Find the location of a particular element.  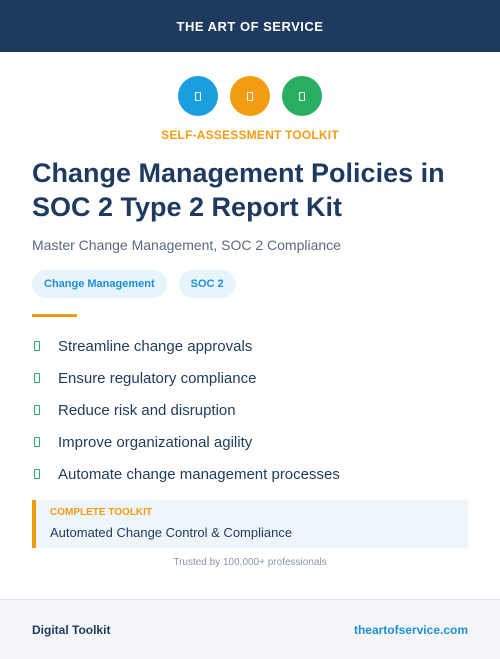

feature-text: Ensure regulatory compliance is located at coordinates (157, 378).